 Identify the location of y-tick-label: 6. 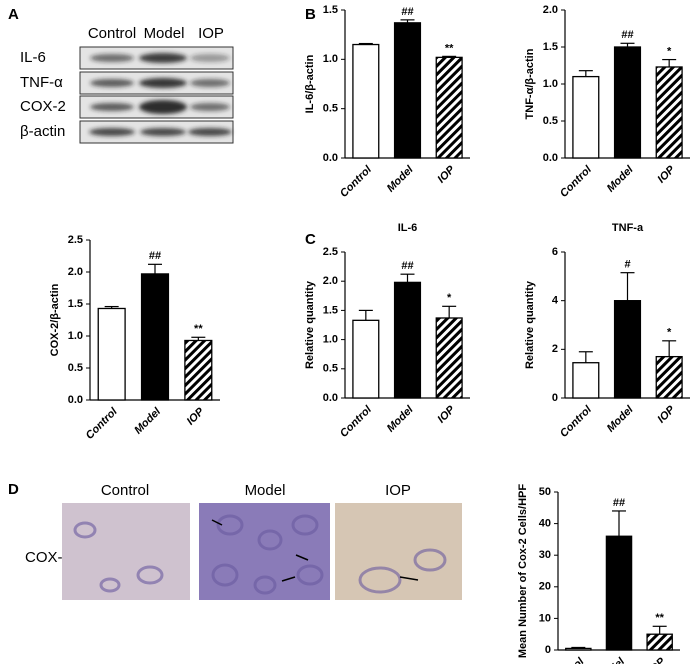
(555, 252).